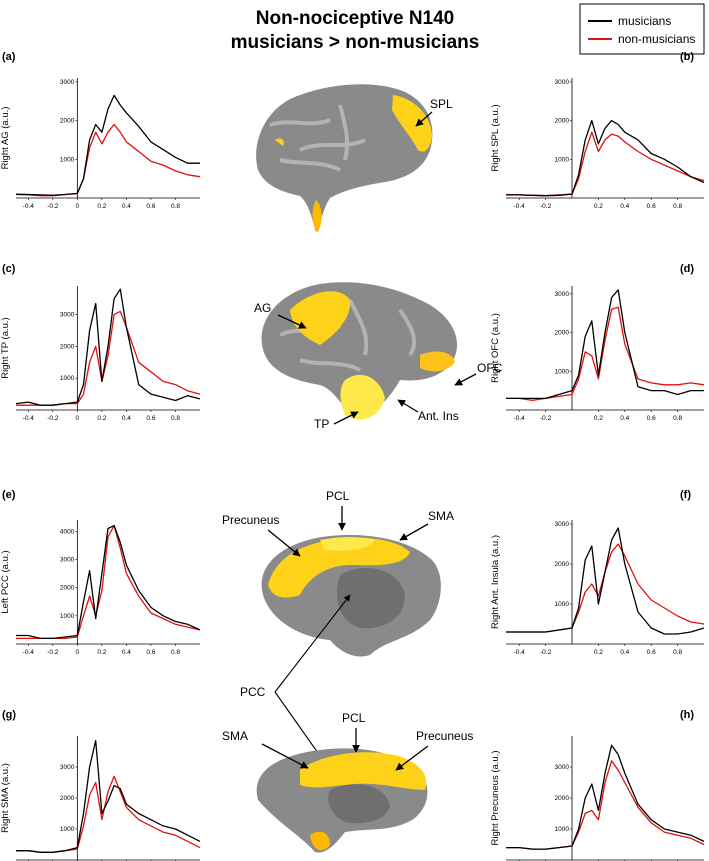  What do you see at coordinates (355, 18) in the screenshot?
I see `figure-title-line1: Non-nociceptive N140` at bounding box center [355, 18].